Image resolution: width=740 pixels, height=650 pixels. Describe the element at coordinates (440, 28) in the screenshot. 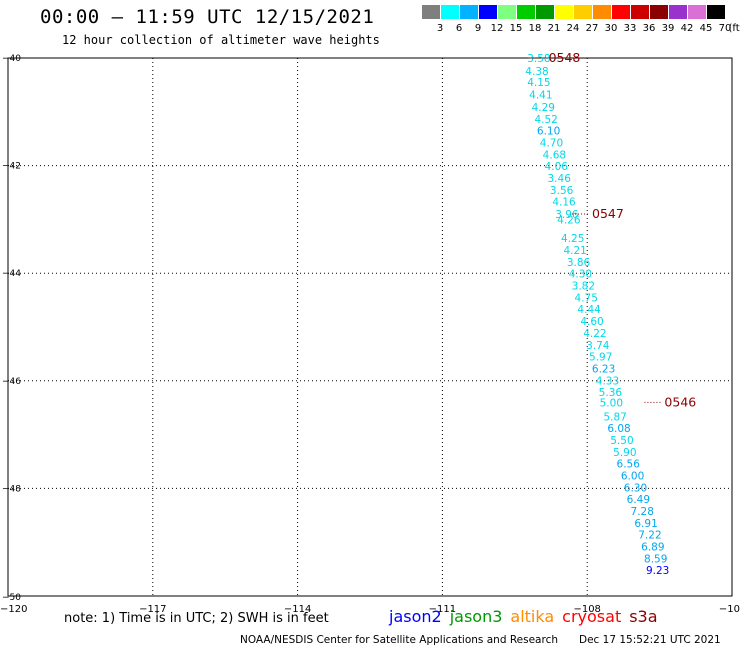

I see `legend-label-3: 3` at that location.